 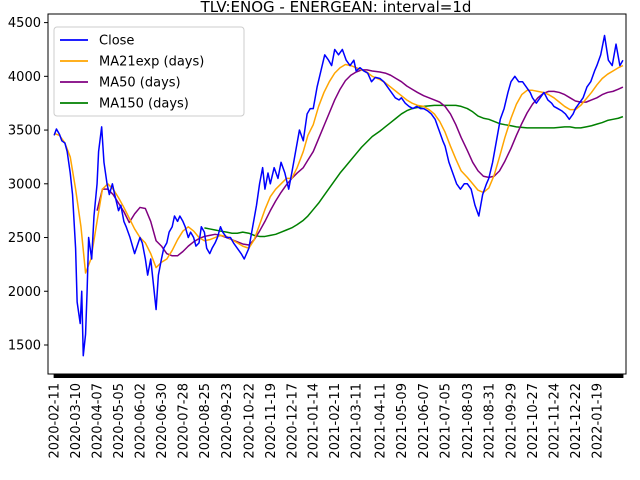 I want to click on x-tick-label: 2021-02-11, so click(x=335, y=421).